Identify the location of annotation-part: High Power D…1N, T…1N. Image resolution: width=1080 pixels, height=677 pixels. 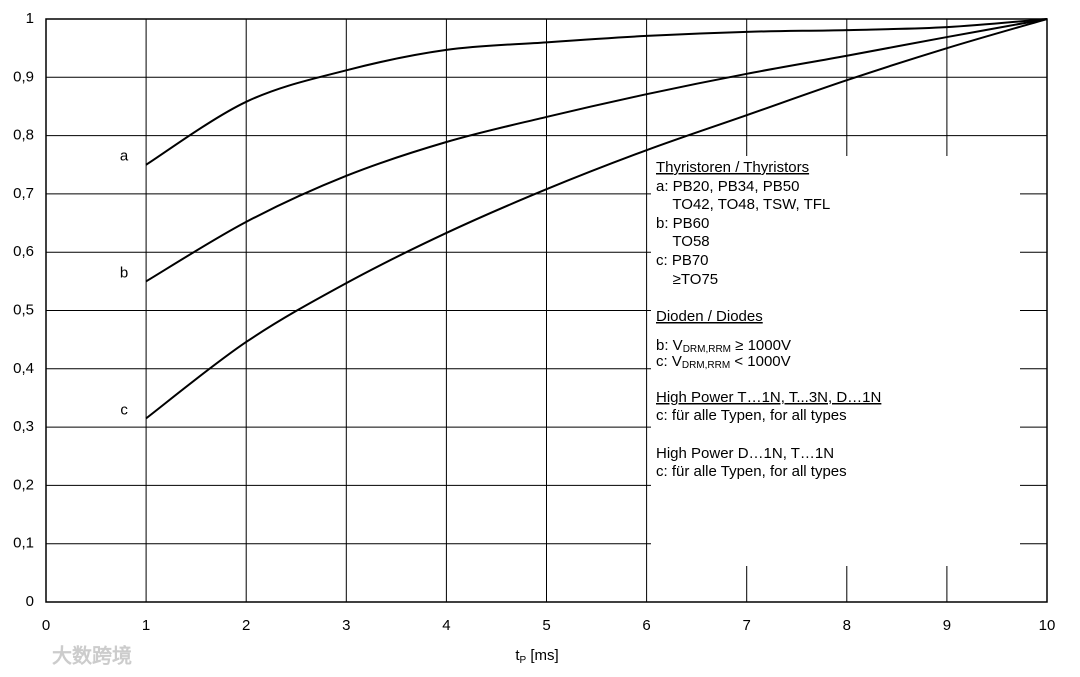
(745, 453).